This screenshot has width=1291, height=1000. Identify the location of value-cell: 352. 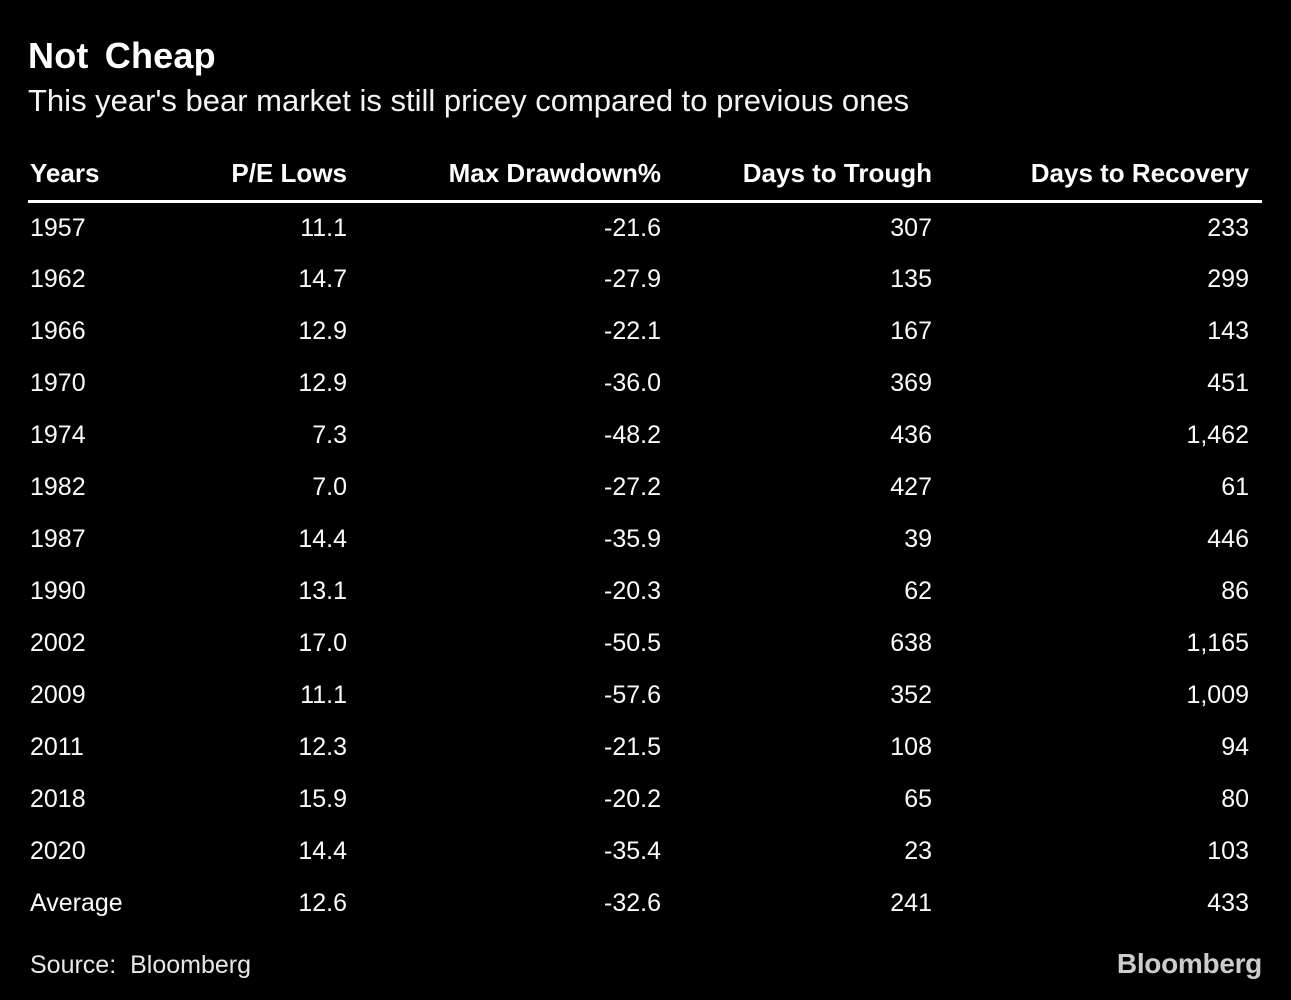
(911, 695).